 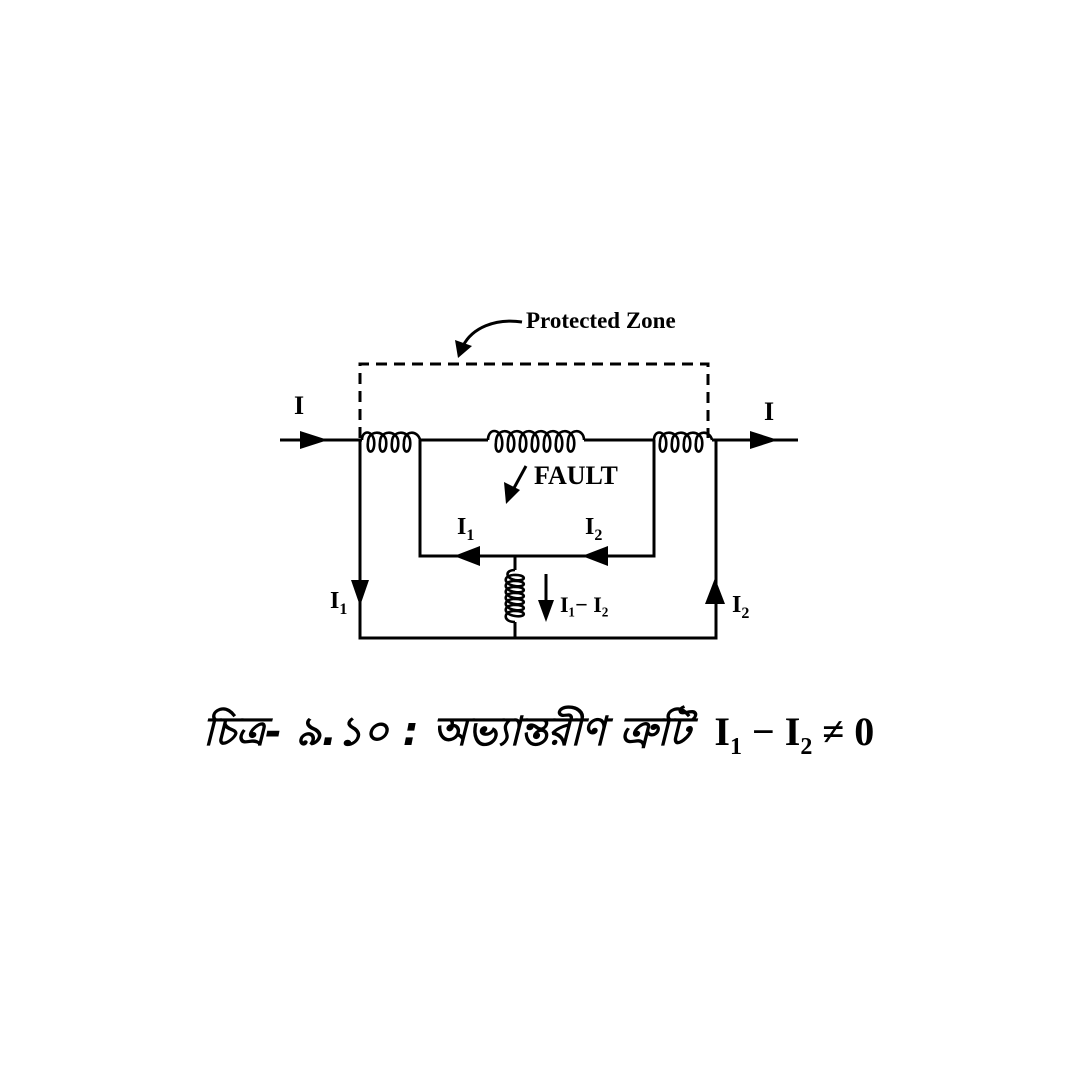 What do you see at coordinates (794, 734) in the screenshot?
I see `caption-equation: I1 − I2 ≠ 0` at bounding box center [794, 734].